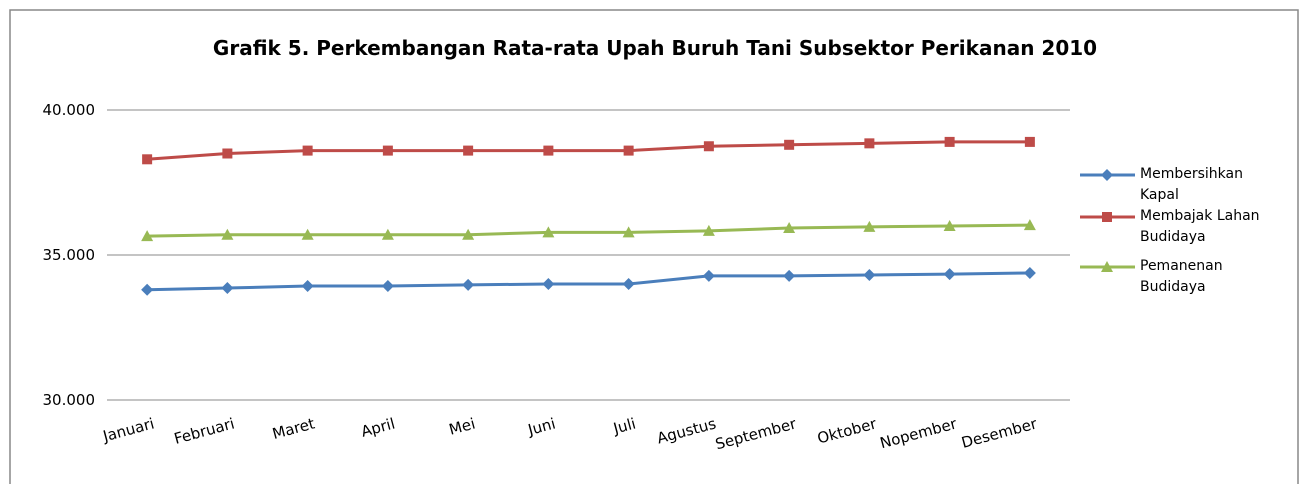 The height and width of the screenshot is (484, 1309). Describe the element at coordinates (293, 428) in the screenshot. I see `x-tick-label: Maret` at that location.